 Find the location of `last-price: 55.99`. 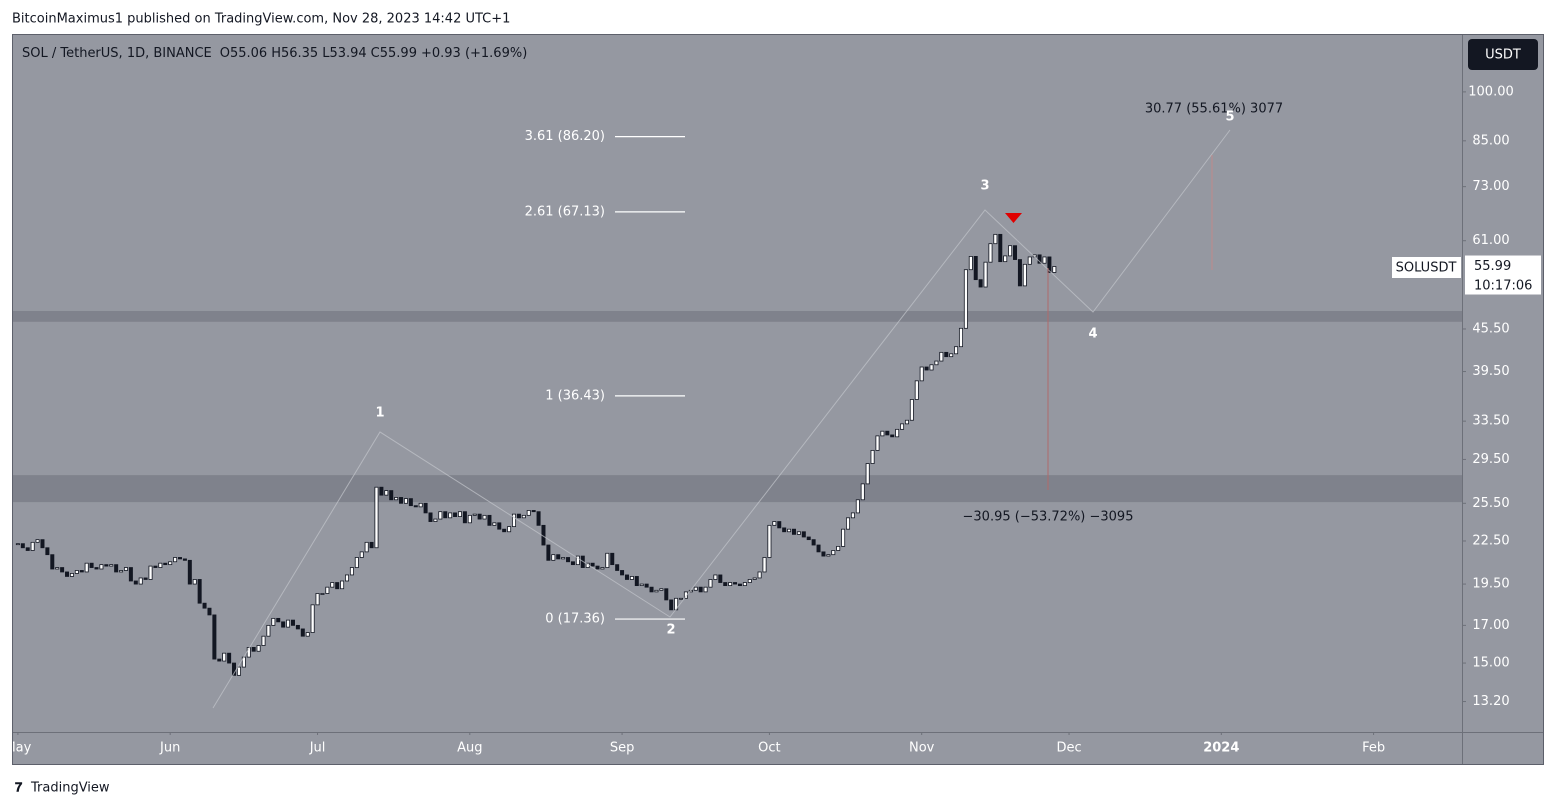

last-price: 55.99 is located at coordinates (1492, 266).